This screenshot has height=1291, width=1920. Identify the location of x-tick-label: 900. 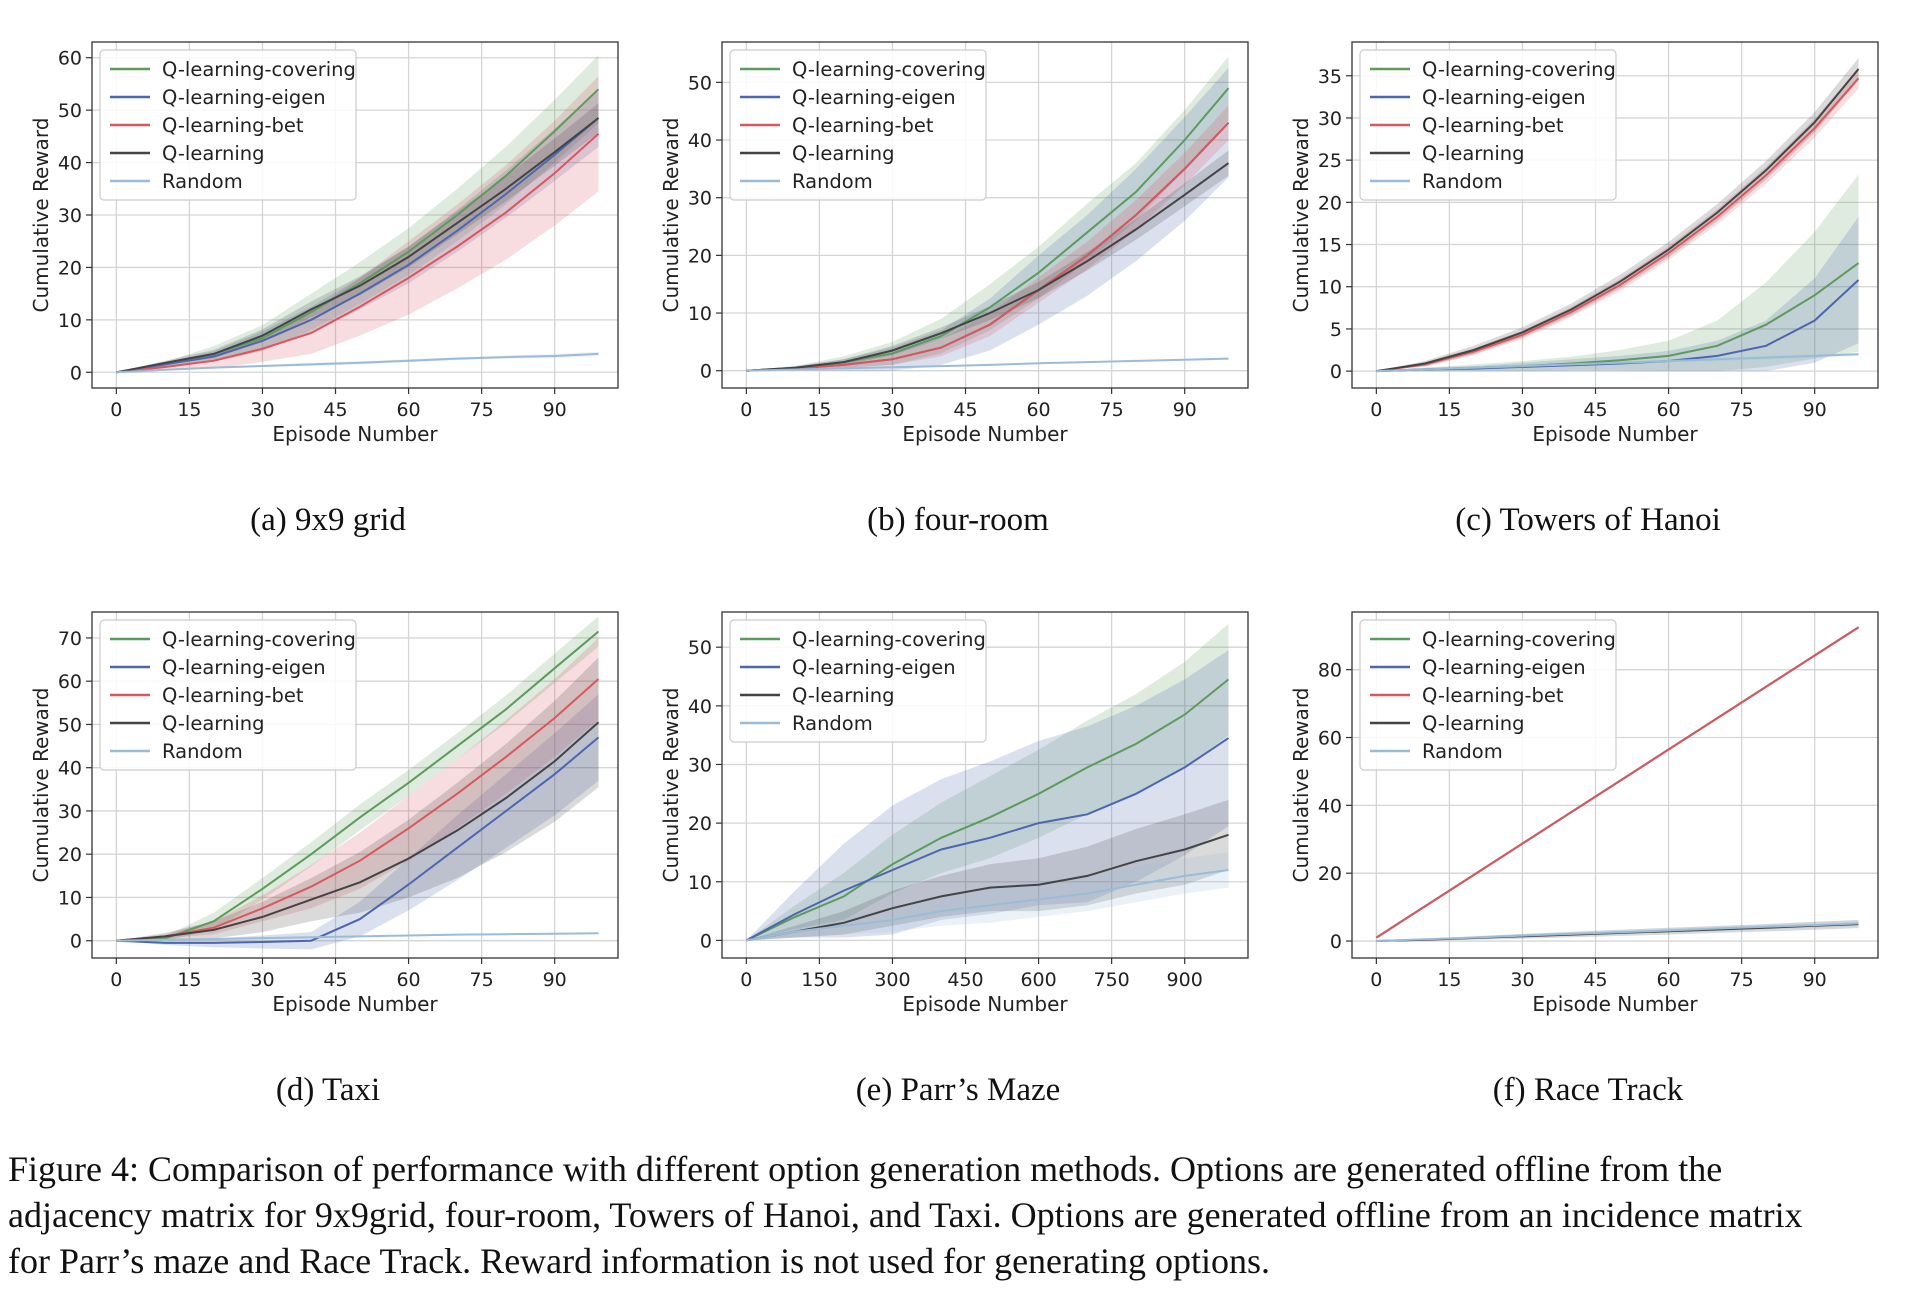
(1185, 980).